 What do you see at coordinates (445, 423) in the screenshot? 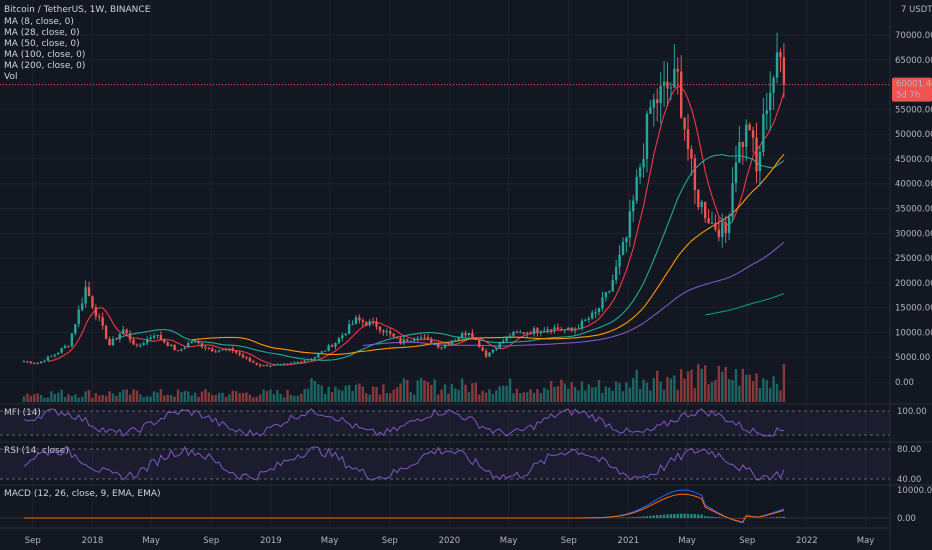
I see `pane-band` at bounding box center [445, 423].